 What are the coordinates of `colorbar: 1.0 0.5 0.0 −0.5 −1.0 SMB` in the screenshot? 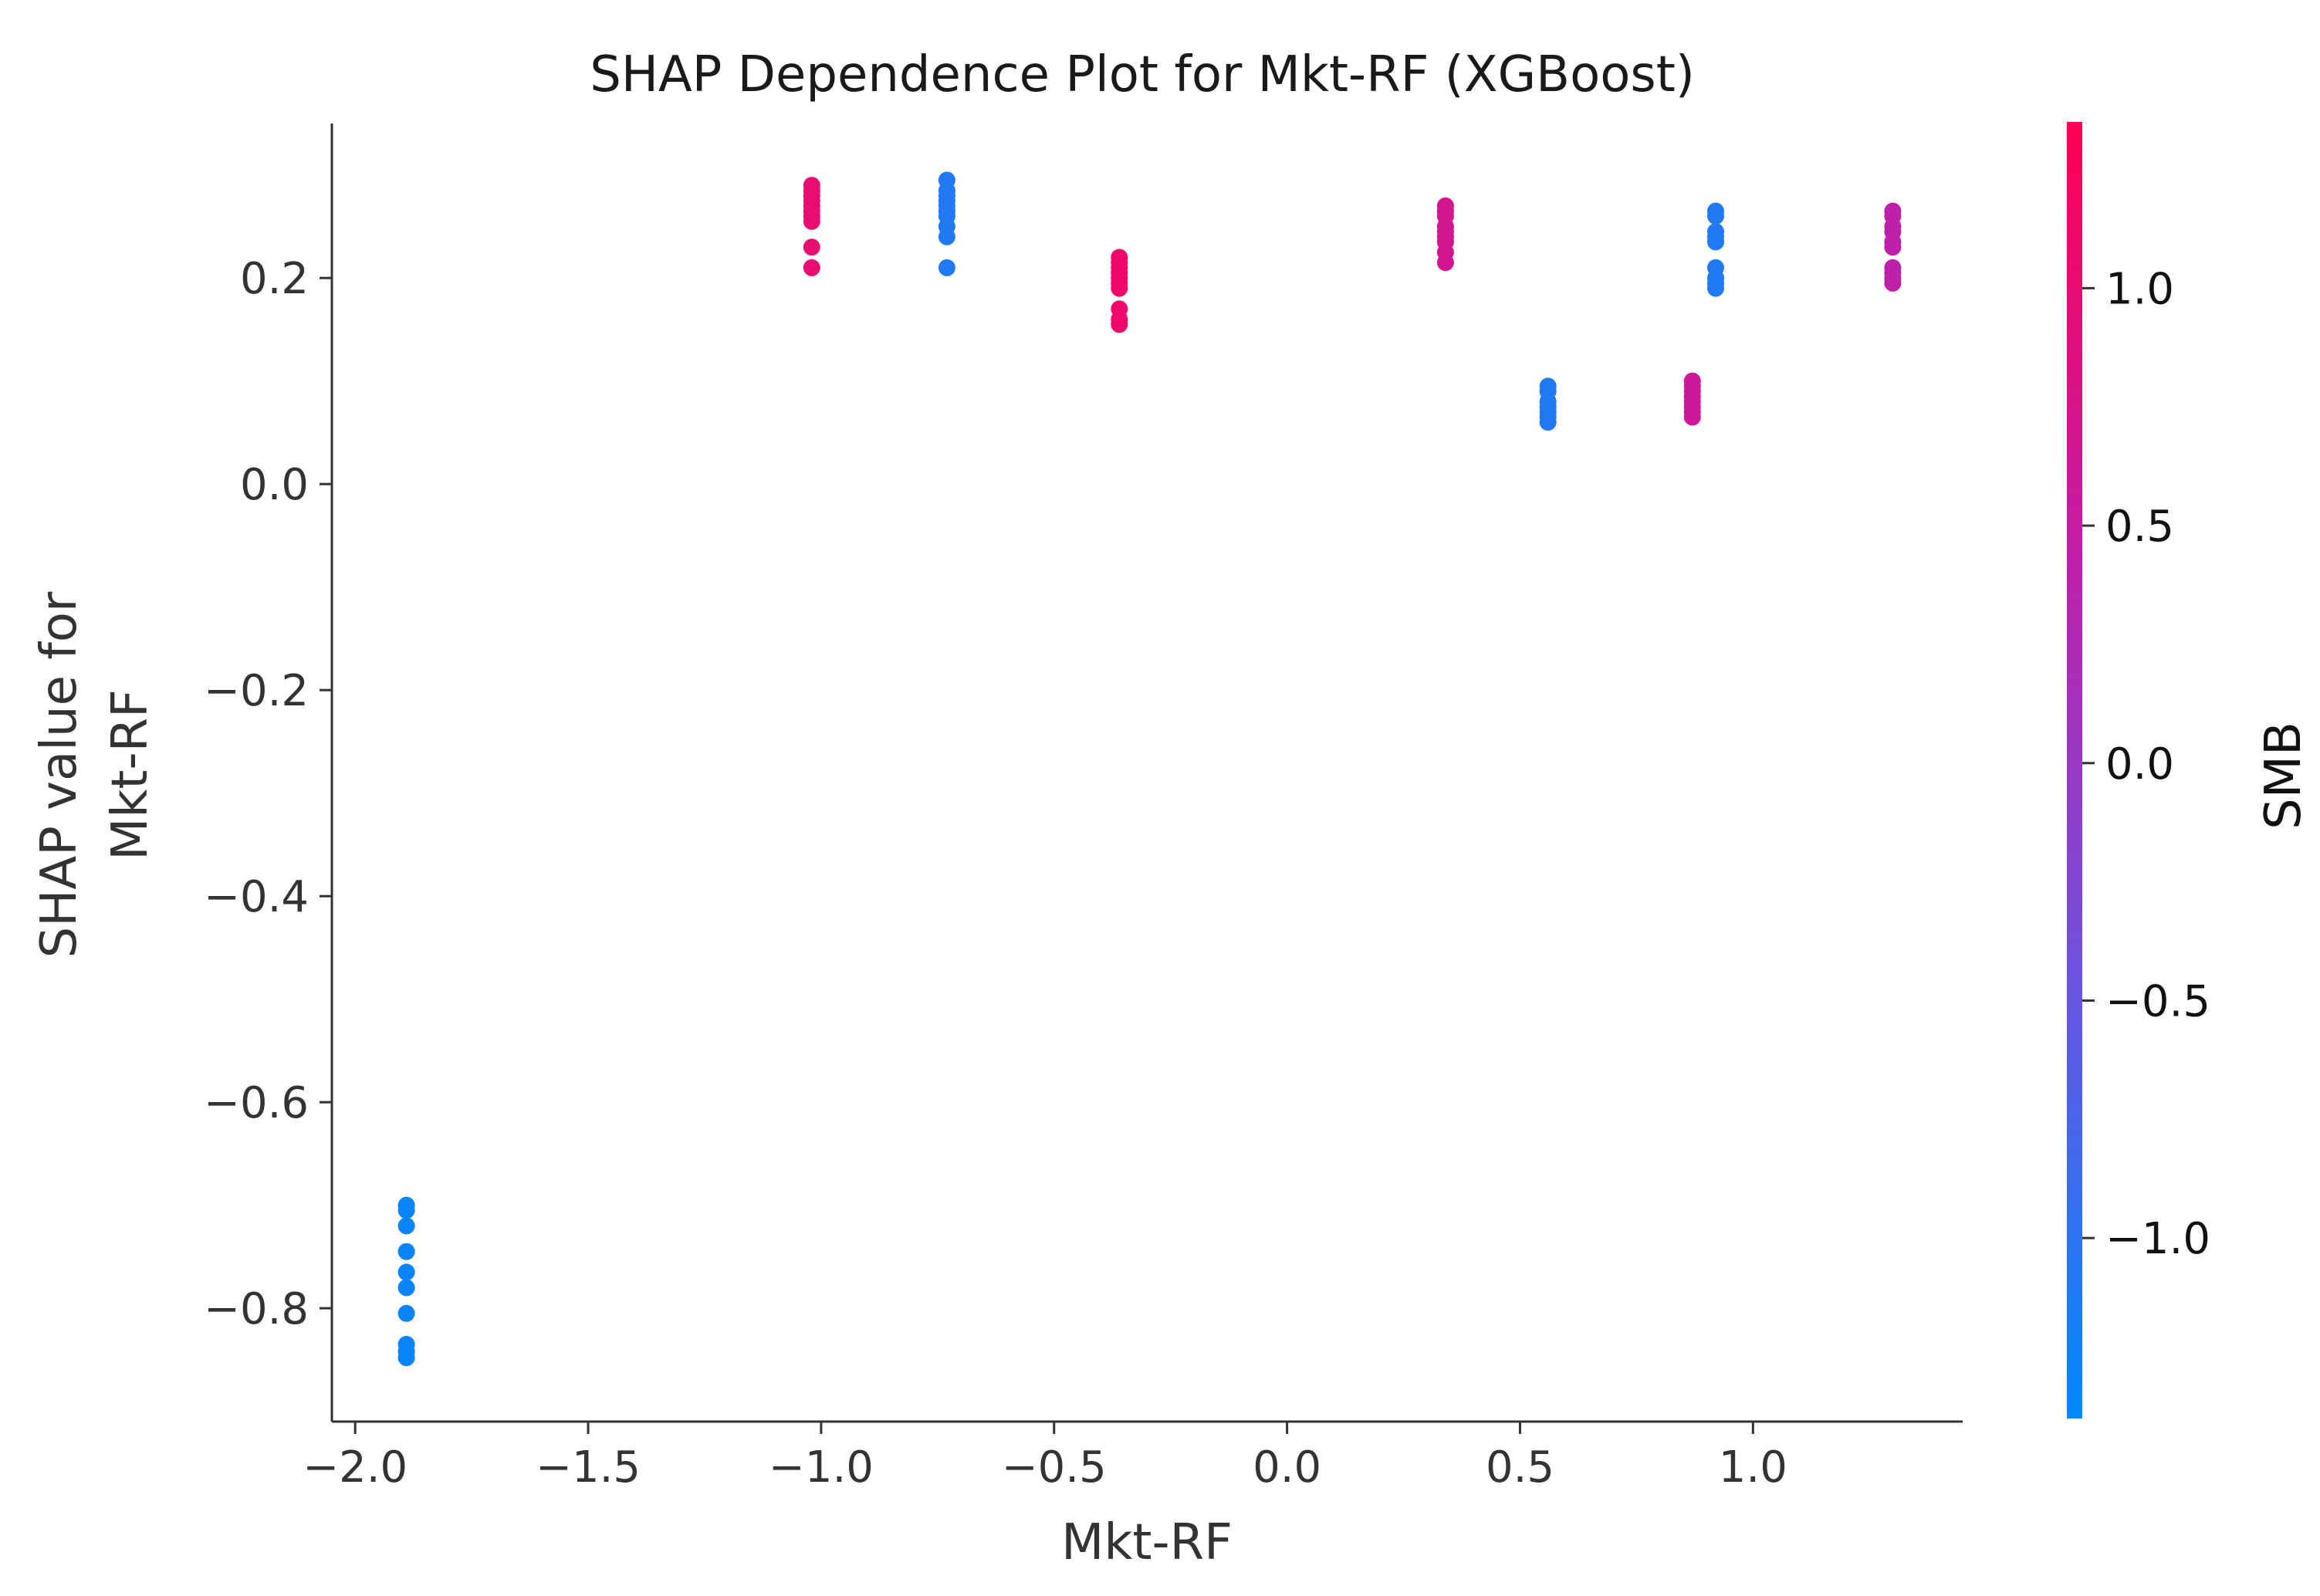 It's located at (2189, 770).